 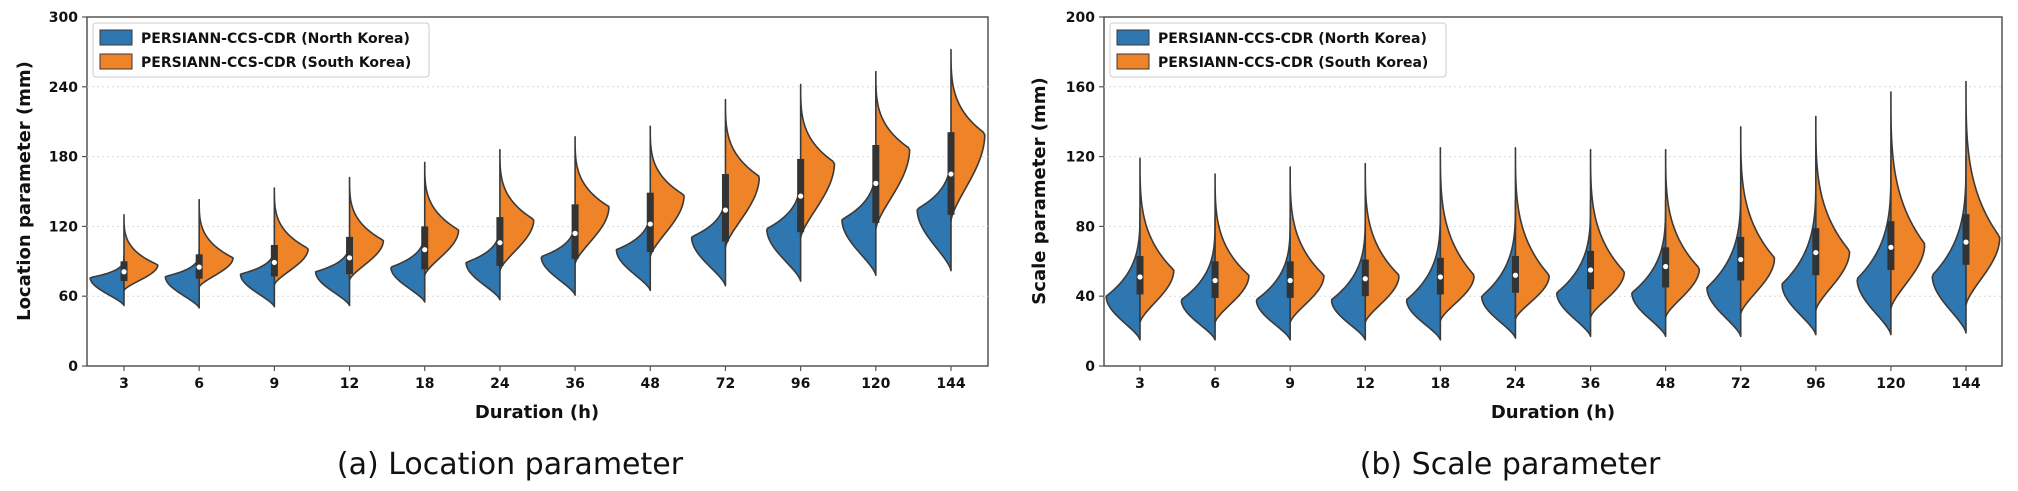 I want to click on legend-swatch-south, so click(x=116, y=61).